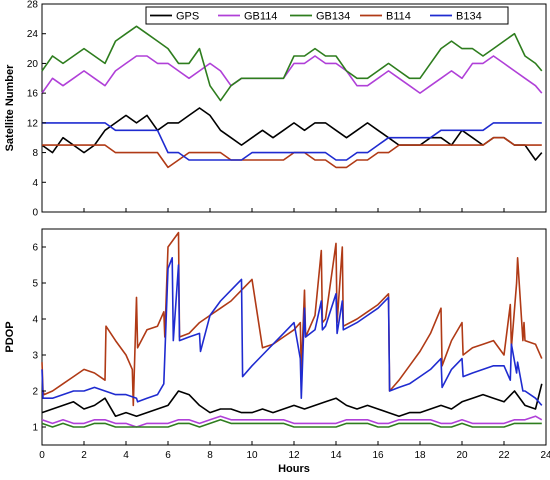  What do you see at coordinates (420, 455) in the screenshot?
I see `x-tick-label: 18` at bounding box center [420, 455].